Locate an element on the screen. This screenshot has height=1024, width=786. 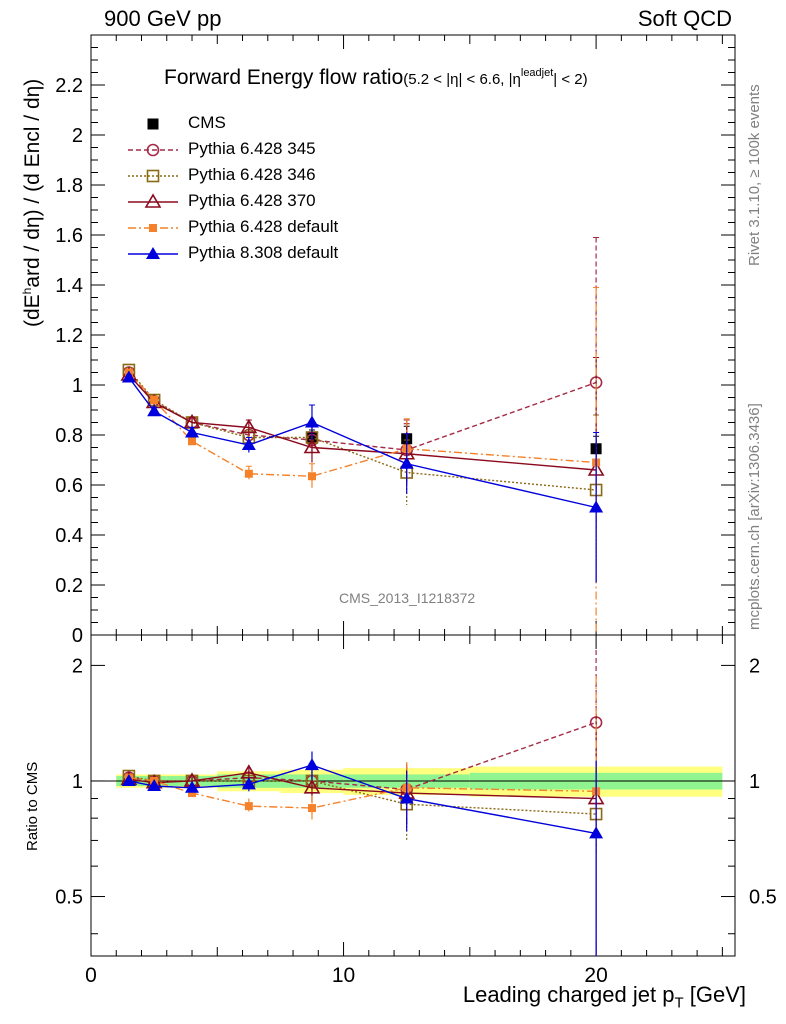
y-axis-label: (dEhard / dη) / (d Encl / dη) is located at coordinates (32, 203).